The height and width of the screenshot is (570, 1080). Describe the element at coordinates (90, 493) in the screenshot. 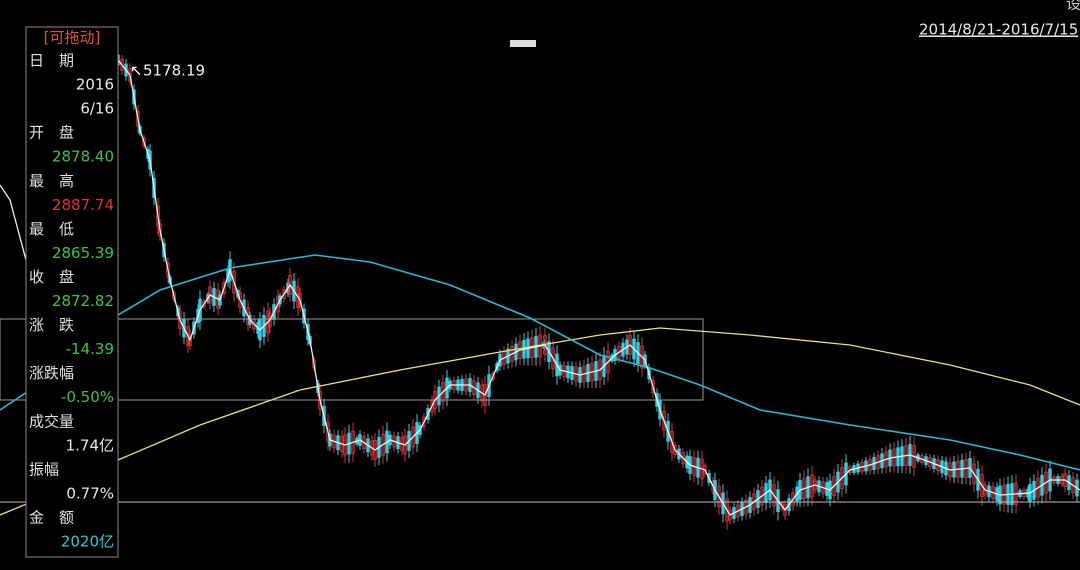

I see `info-value: 0.77%` at that location.